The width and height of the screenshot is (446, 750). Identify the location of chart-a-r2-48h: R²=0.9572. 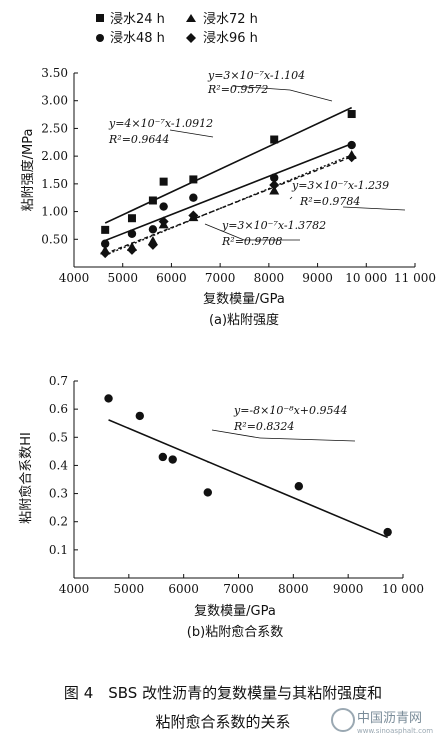
(237, 89).